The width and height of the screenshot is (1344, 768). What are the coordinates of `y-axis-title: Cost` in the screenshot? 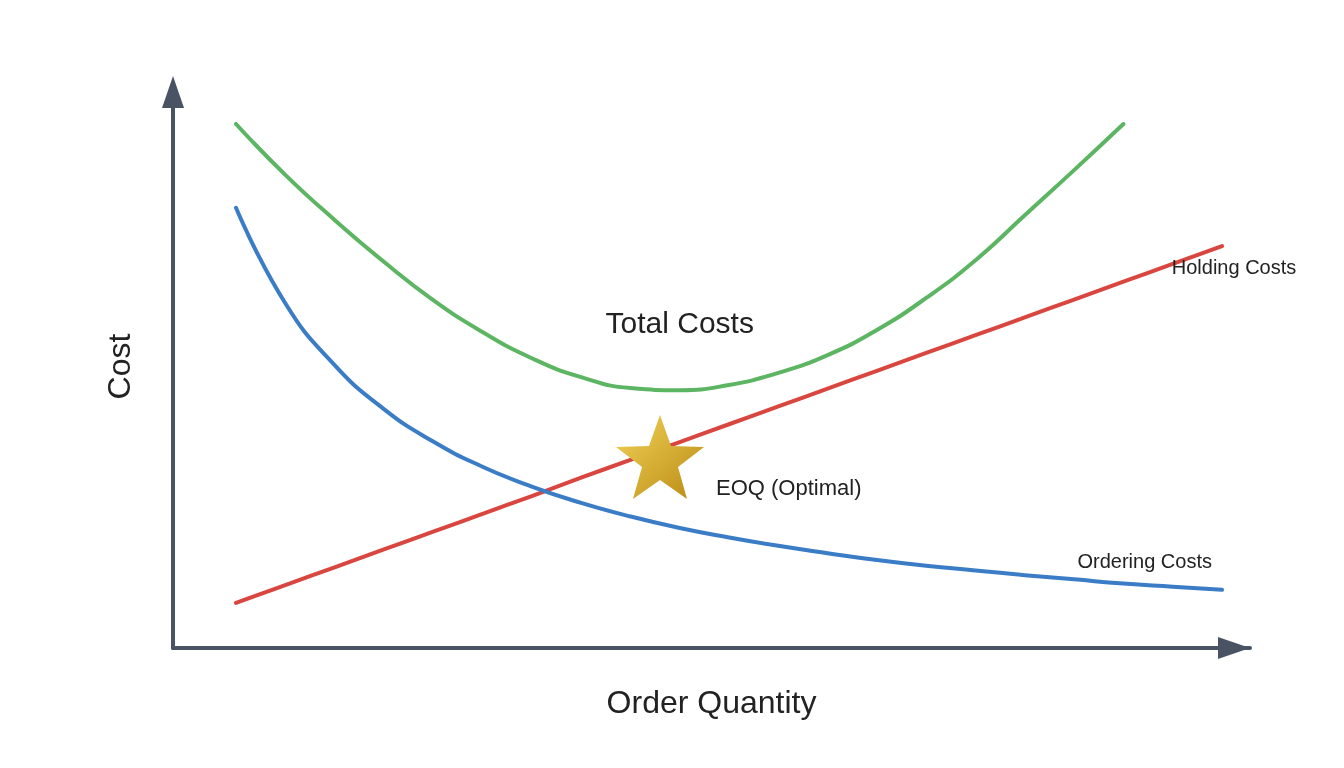 It's located at (119, 366).